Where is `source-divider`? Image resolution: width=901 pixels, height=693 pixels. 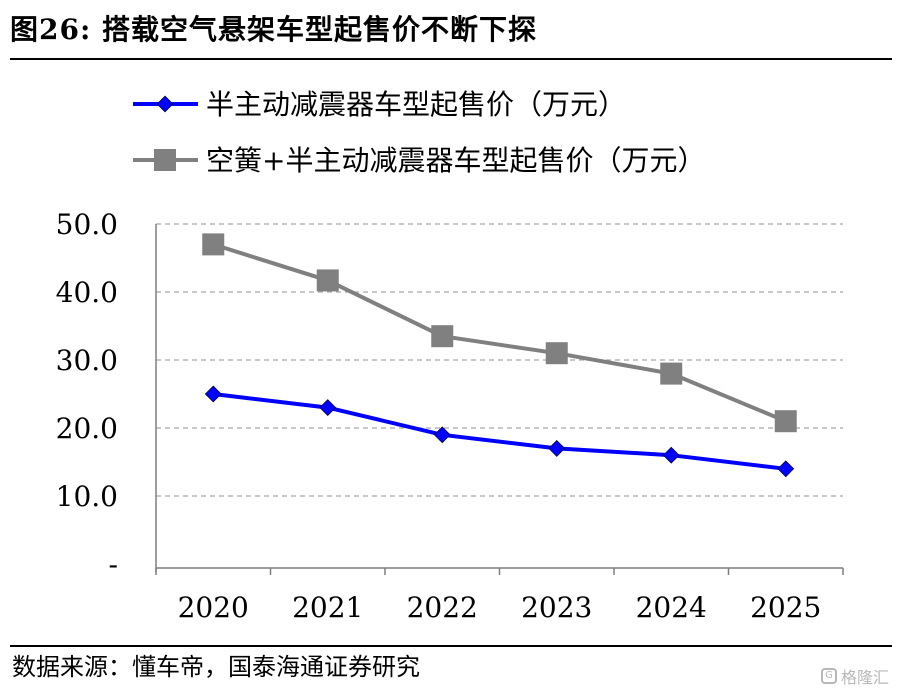
source-divider is located at coordinates (451, 646).